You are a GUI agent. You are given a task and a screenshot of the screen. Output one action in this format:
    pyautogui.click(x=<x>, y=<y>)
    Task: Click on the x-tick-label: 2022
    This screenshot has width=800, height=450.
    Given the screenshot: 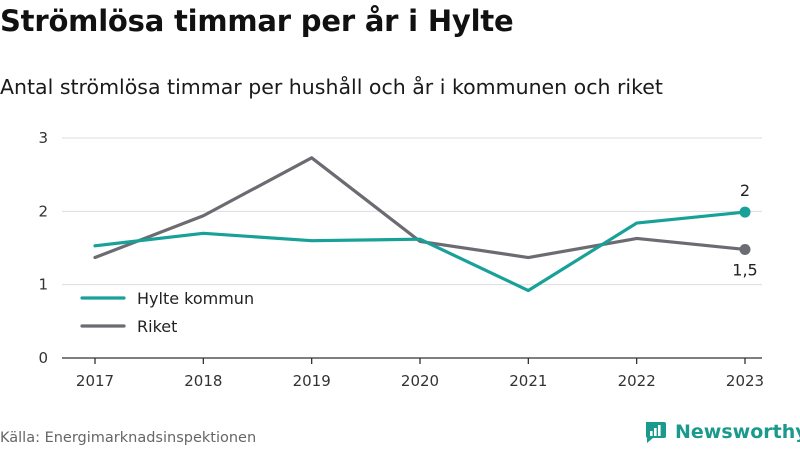 What is the action you would take?
    pyautogui.click(x=637, y=381)
    